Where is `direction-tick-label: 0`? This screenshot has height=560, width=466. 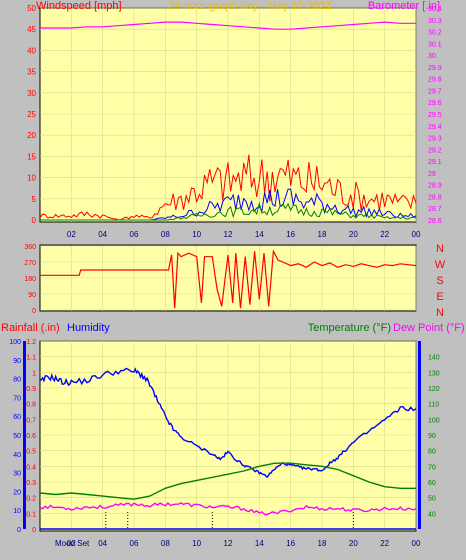 direction-tick-label: 0 is located at coordinates (34, 311).